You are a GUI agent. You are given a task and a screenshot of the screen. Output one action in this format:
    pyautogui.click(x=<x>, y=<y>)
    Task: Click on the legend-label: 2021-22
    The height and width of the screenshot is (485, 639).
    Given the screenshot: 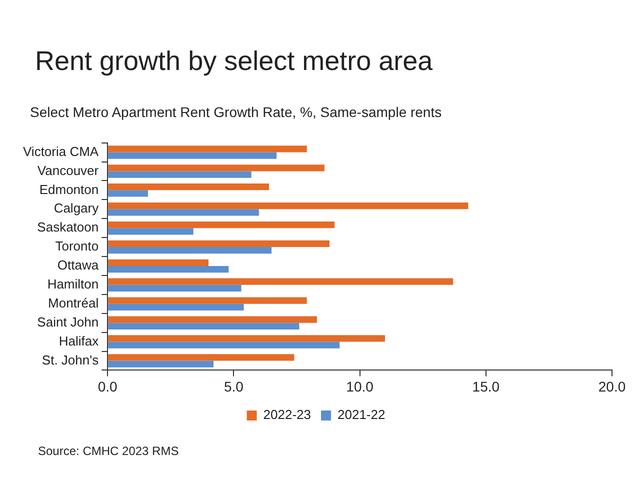 What is the action you would take?
    pyautogui.click(x=362, y=414)
    